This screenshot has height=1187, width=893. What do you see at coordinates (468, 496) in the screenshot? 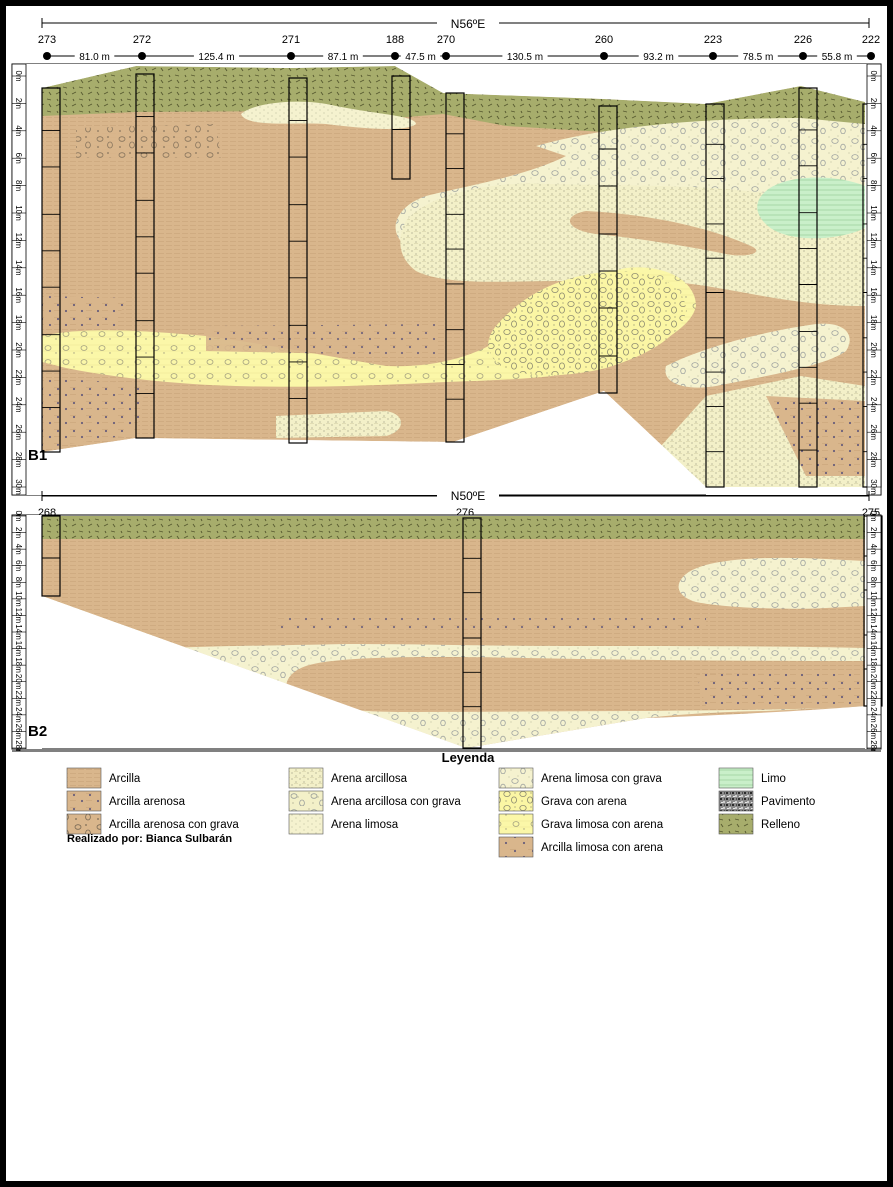
I see `section-b2-direction: N50ºE` at bounding box center [468, 496].